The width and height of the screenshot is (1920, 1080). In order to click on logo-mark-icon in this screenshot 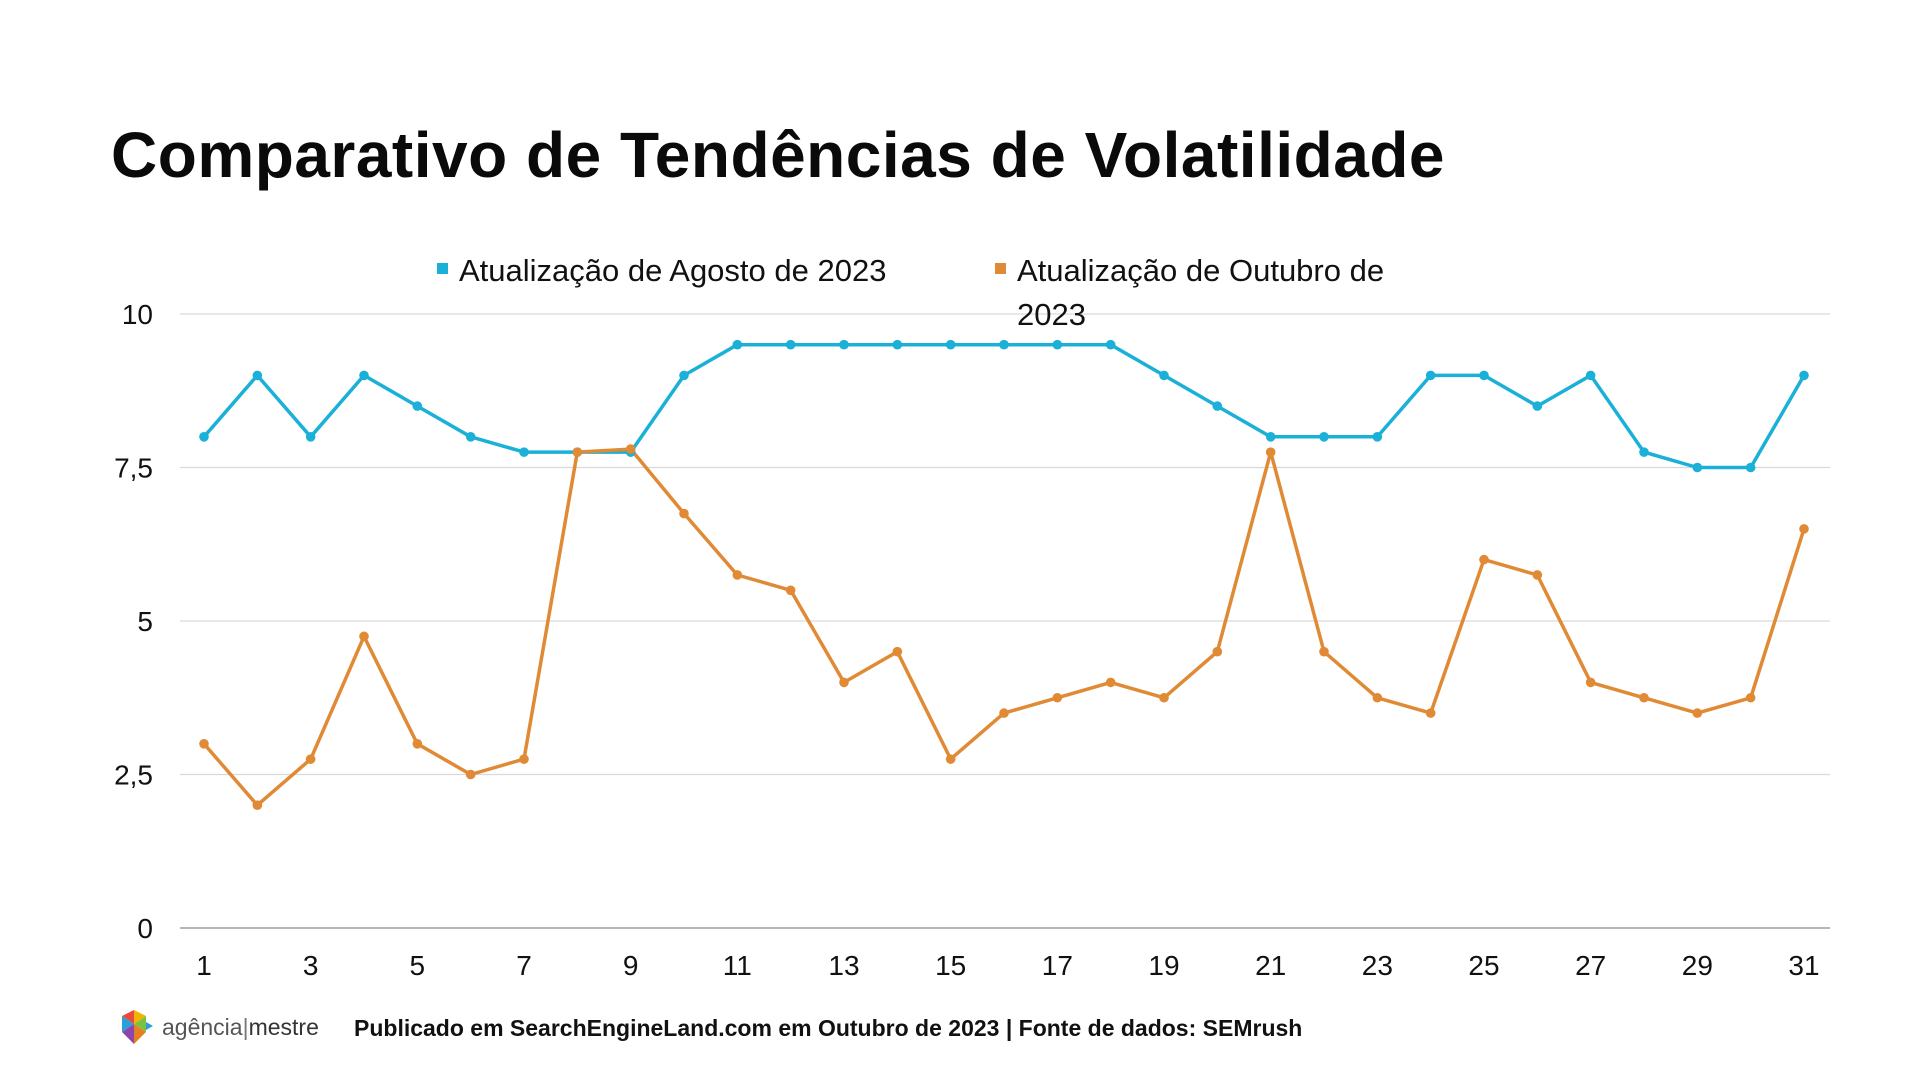, I will do `click(137, 1027)`.